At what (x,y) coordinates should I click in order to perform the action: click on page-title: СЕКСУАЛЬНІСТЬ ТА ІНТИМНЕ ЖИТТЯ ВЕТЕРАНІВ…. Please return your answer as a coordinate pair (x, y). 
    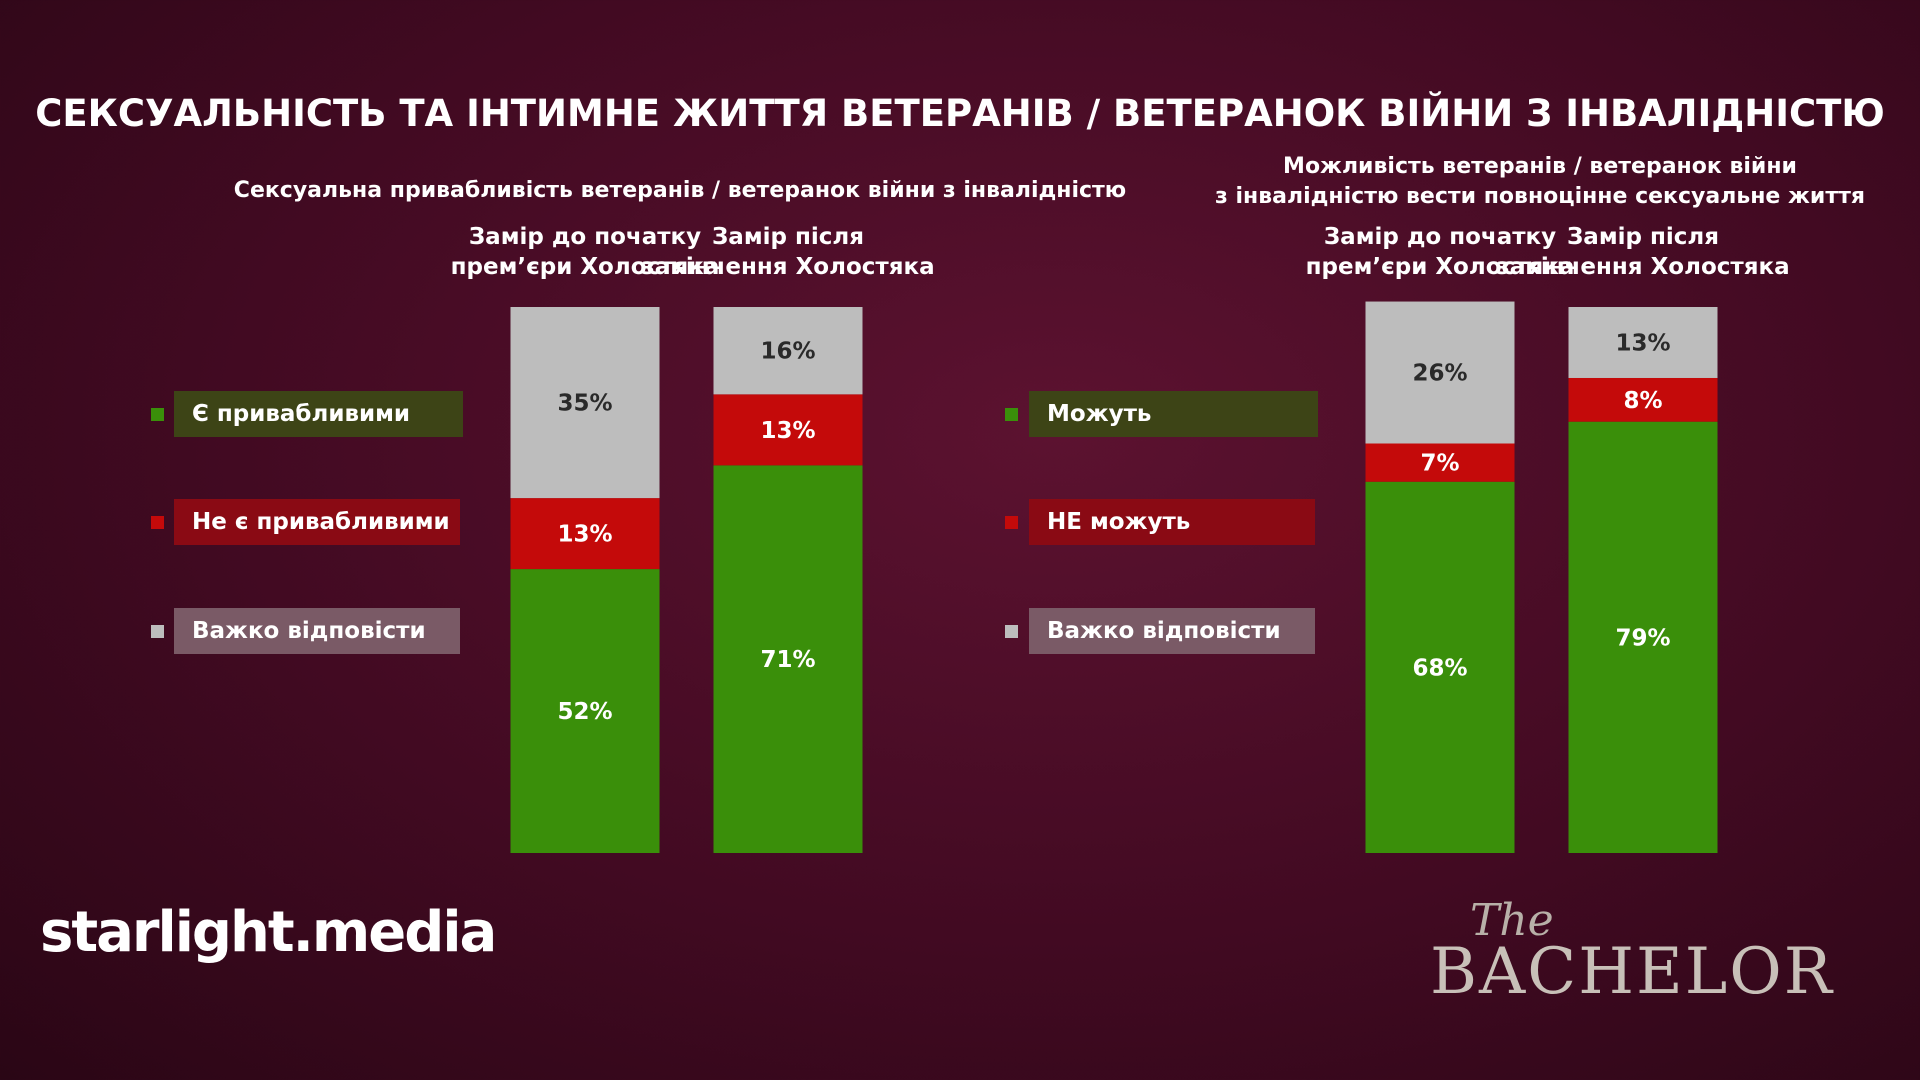
    Looking at the image, I should click on (960, 113).